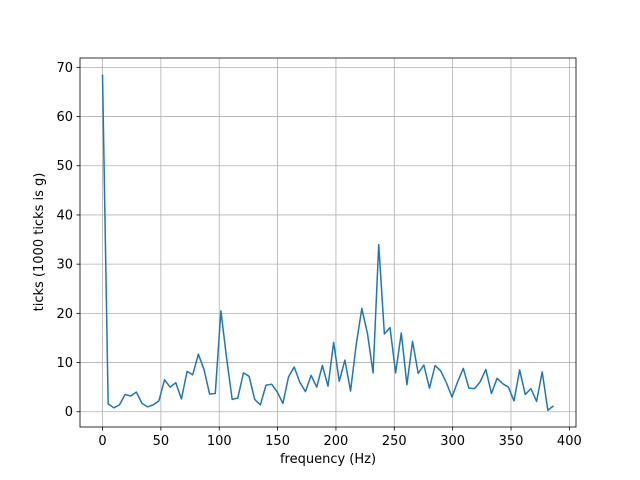 This screenshot has width=640, height=480. What do you see at coordinates (569, 441) in the screenshot?
I see `x-tick-label: 400` at bounding box center [569, 441].